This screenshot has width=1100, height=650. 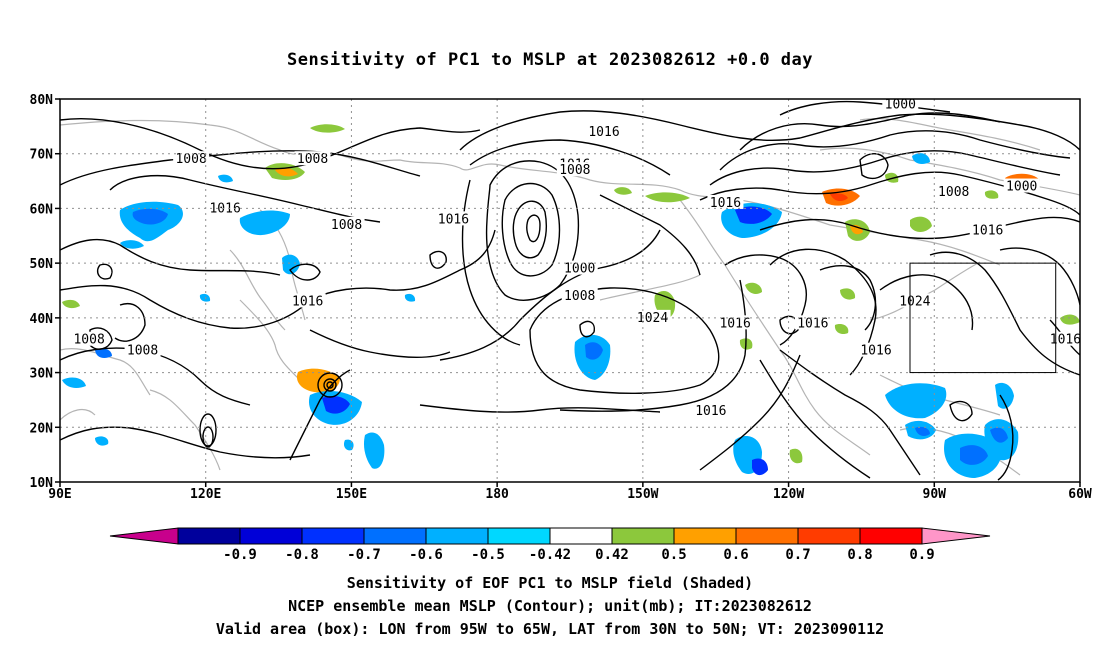 What do you see at coordinates (42, 264) in the screenshot?
I see `lat-tick-label: 50N` at bounding box center [42, 264].